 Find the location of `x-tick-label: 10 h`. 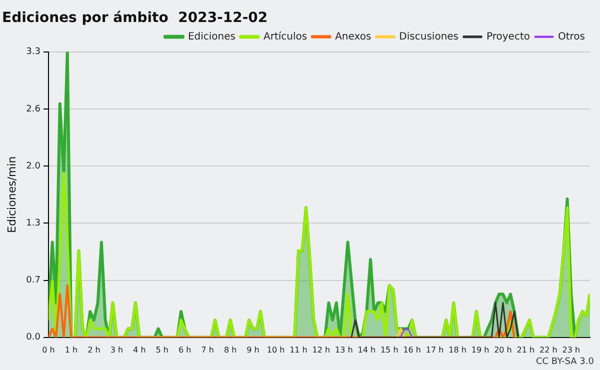

x-tick-label: 10 h is located at coordinates (275, 349).